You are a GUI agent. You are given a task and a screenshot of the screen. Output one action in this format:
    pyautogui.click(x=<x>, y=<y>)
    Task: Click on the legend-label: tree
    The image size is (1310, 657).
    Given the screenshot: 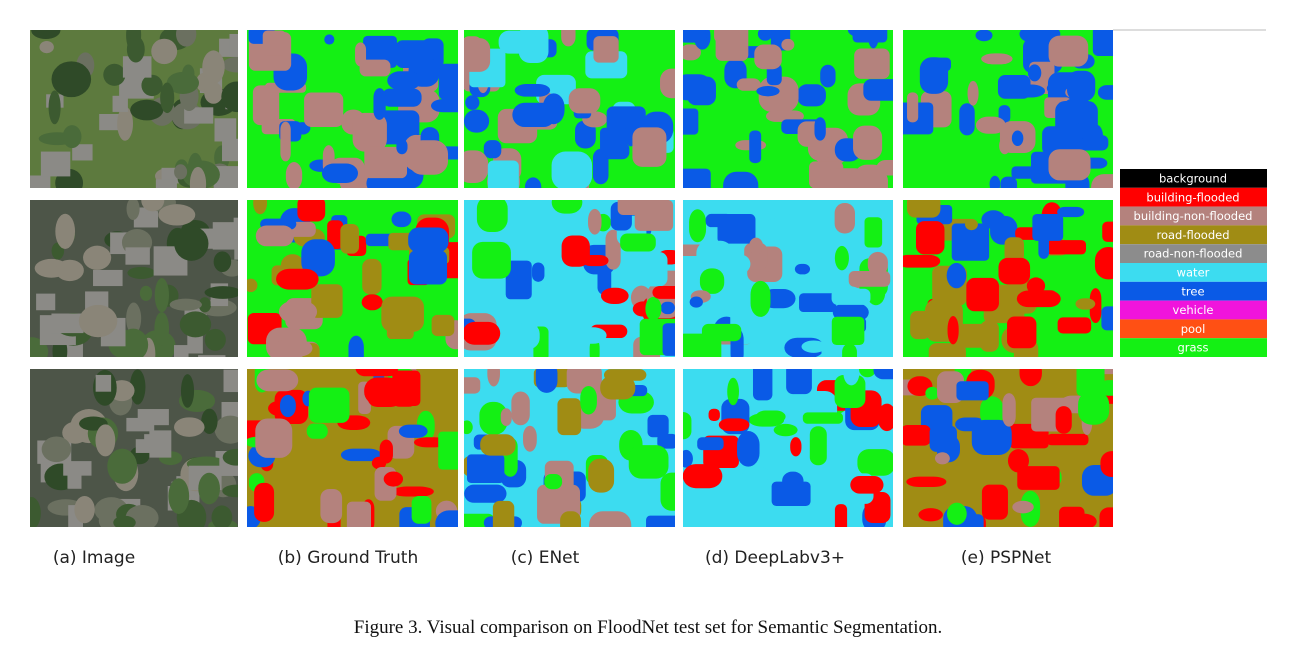 What is the action you would take?
    pyautogui.click(x=1192, y=291)
    